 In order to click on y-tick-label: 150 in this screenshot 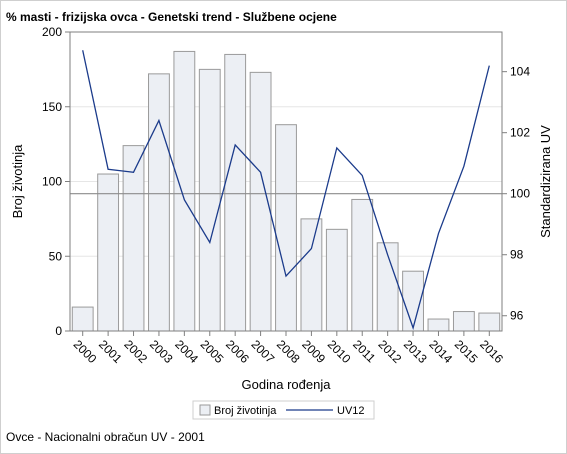, I will do `click(52, 107)`.